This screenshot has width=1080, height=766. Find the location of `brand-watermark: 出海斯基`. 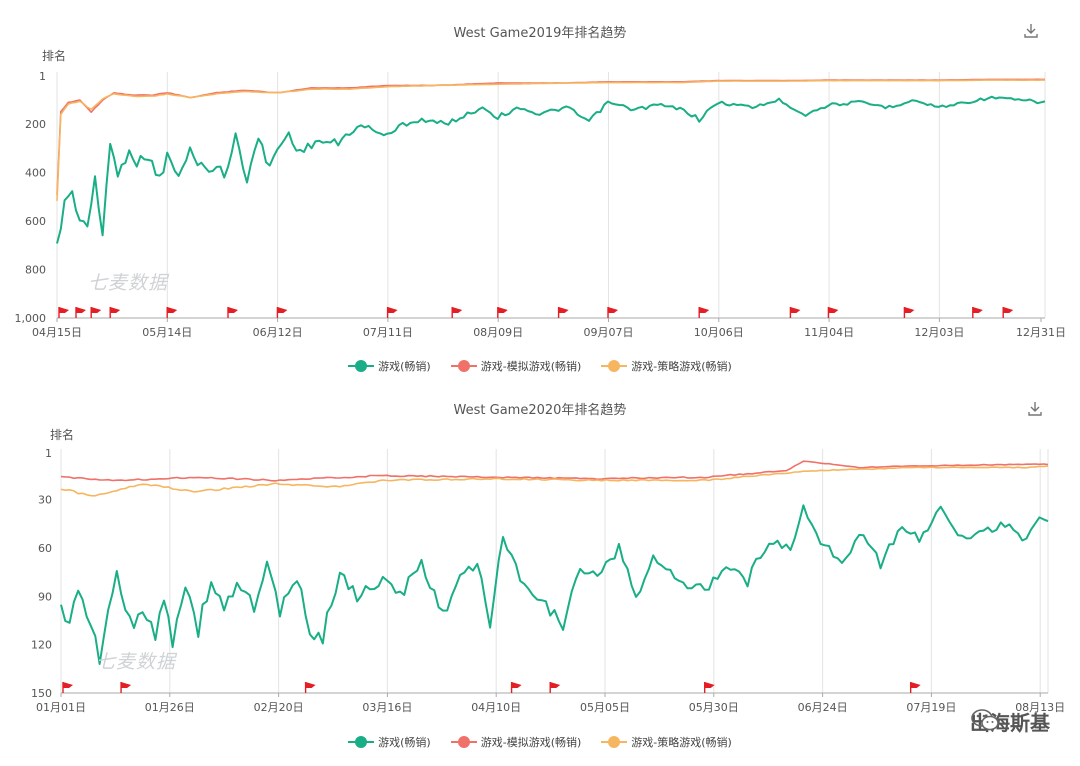

brand-watermark: 出海斯基 is located at coordinates (1010, 721).